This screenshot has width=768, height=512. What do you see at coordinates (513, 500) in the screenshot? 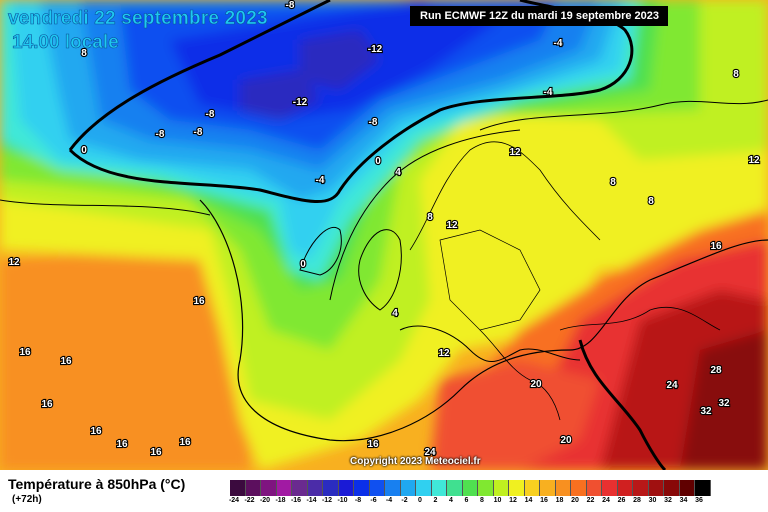
I see `scale-tick-label: 12` at bounding box center [513, 500].